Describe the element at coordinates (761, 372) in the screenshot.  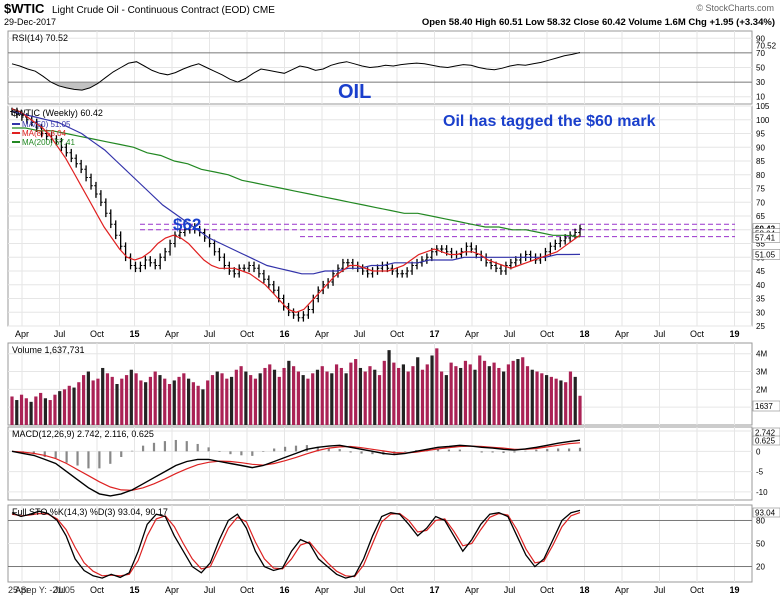
I see `vol-tick-label: 3M` at that location.